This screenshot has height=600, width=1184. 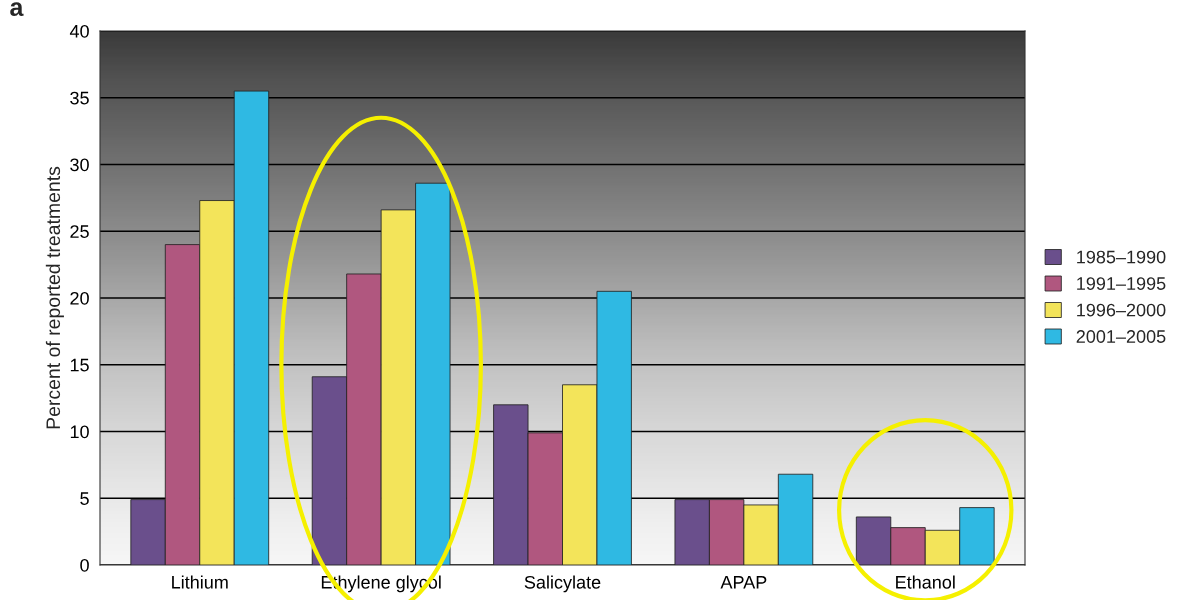 What do you see at coordinates (54, 297) in the screenshot?
I see `y-axis-title: Percent of reported treatments` at bounding box center [54, 297].